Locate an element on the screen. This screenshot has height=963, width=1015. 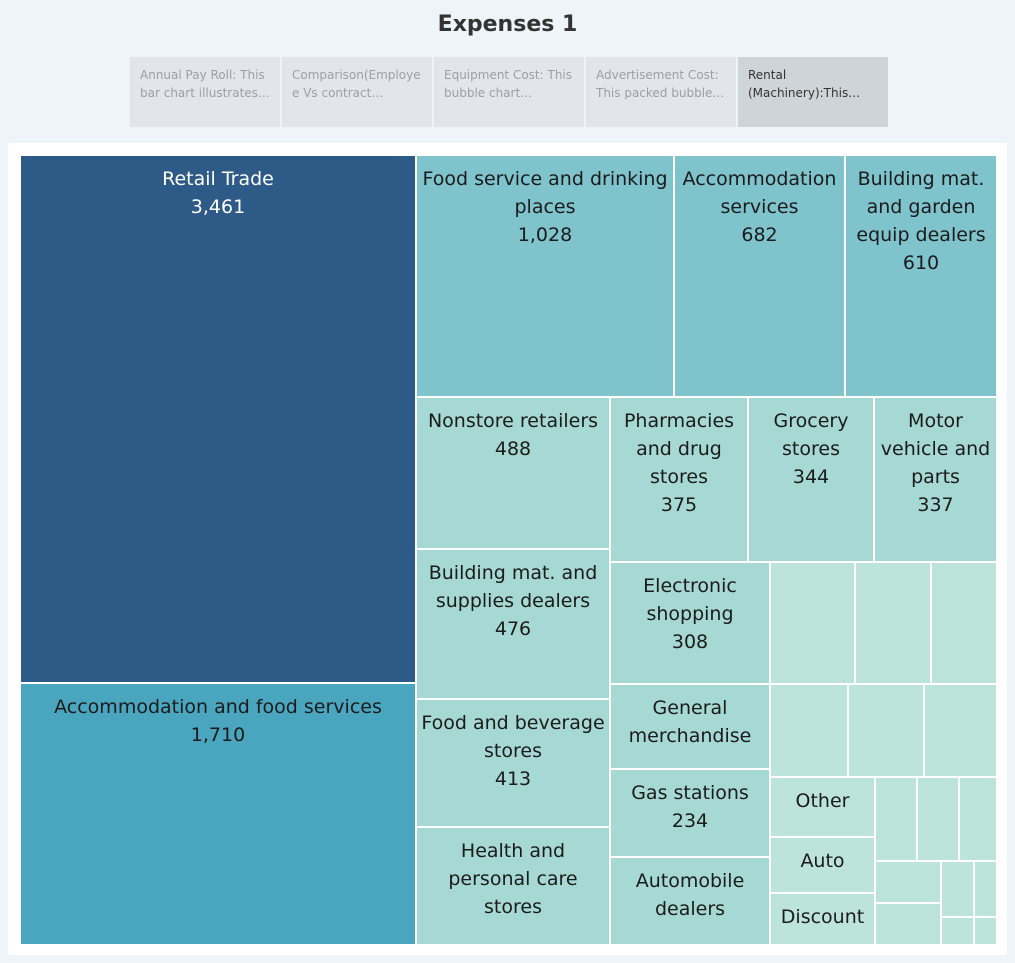
tab-label: Rental (Machinery):This tree.. is located at coordinates (798, 84).